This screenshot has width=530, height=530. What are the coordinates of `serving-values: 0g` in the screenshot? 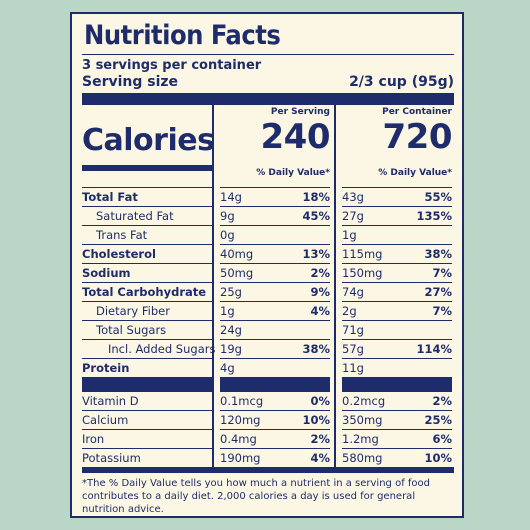 It's located at (275, 234).